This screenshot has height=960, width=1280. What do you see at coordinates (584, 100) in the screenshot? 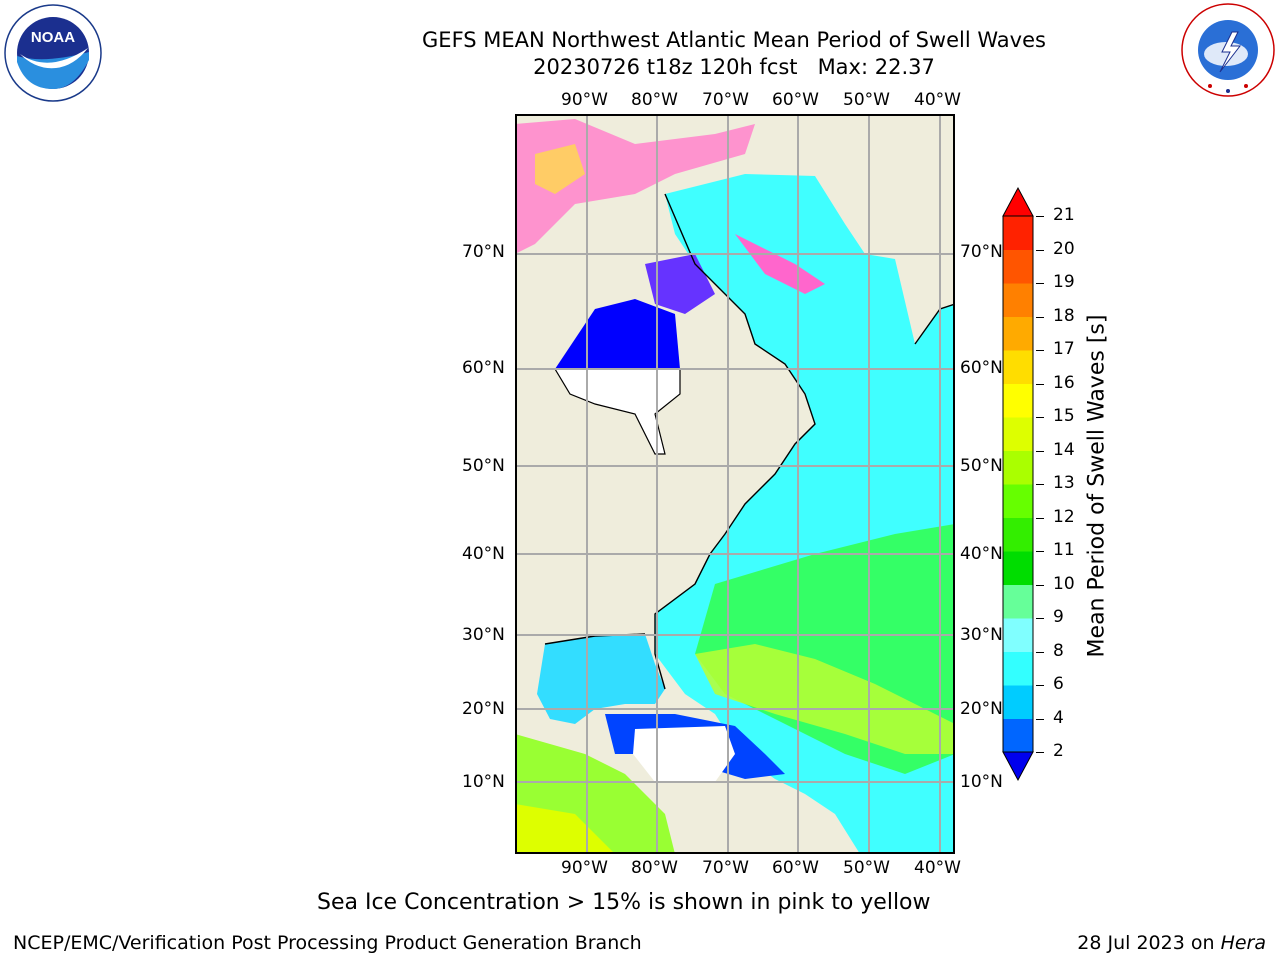
I see `lon-label-top-90w: 90°W` at bounding box center [584, 100].